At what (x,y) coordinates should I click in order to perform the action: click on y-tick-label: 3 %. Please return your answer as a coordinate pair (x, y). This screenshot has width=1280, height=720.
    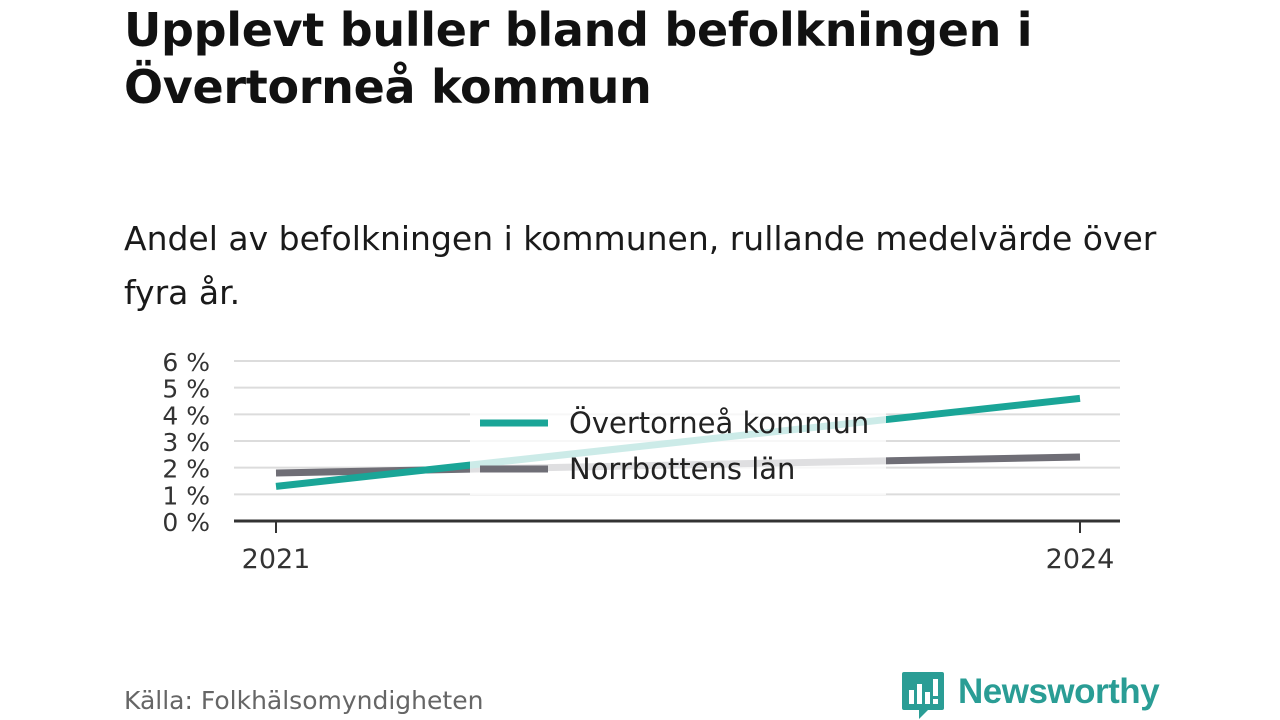
    Looking at the image, I should click on (186, 442).